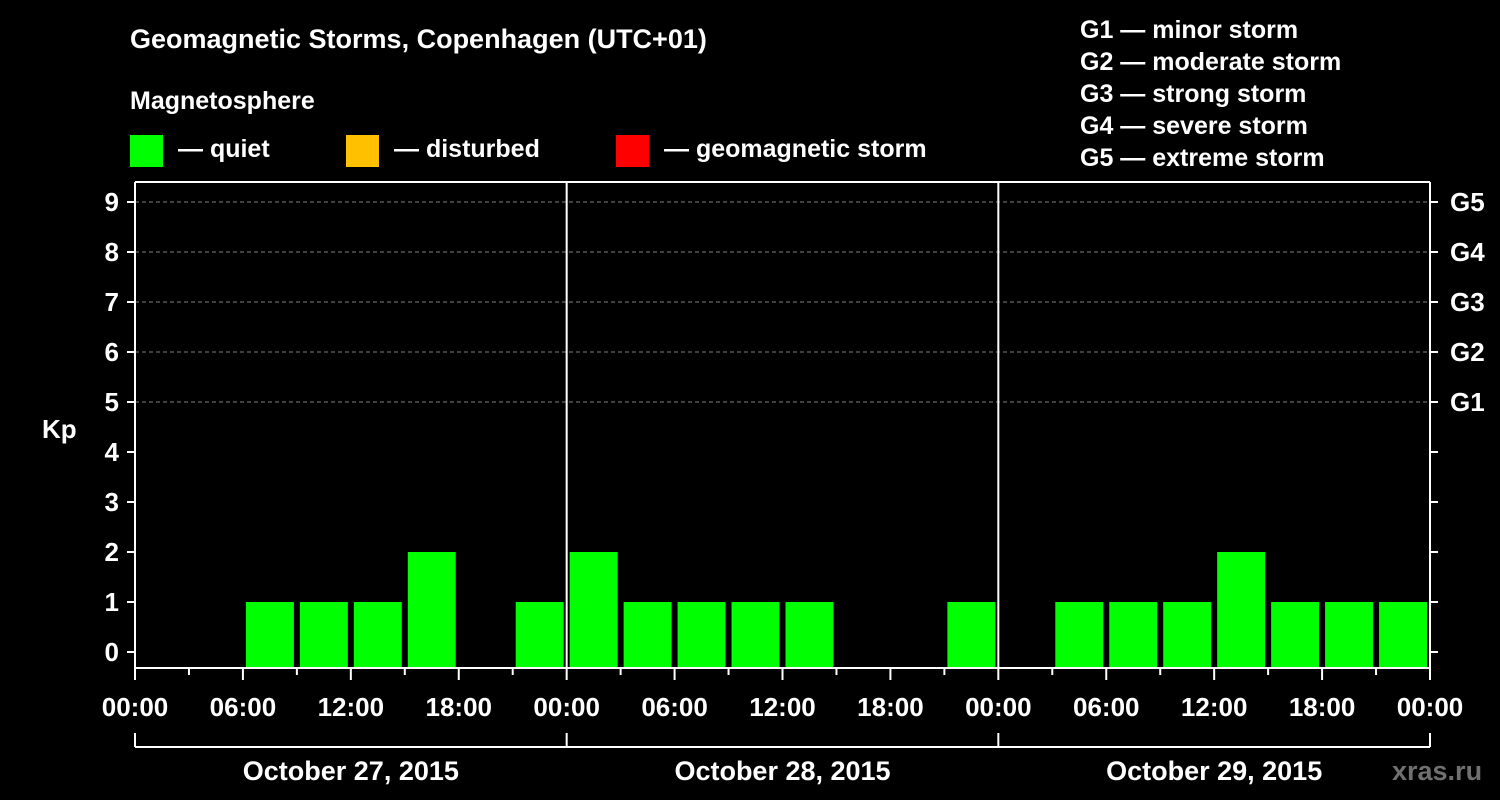 This screenshot has width=1500, height=800. What do you see at coordinates (1214, 707) in the screenshot?
I see `x-tick-label-10: 12:00` at bounding box center [1214, 707].